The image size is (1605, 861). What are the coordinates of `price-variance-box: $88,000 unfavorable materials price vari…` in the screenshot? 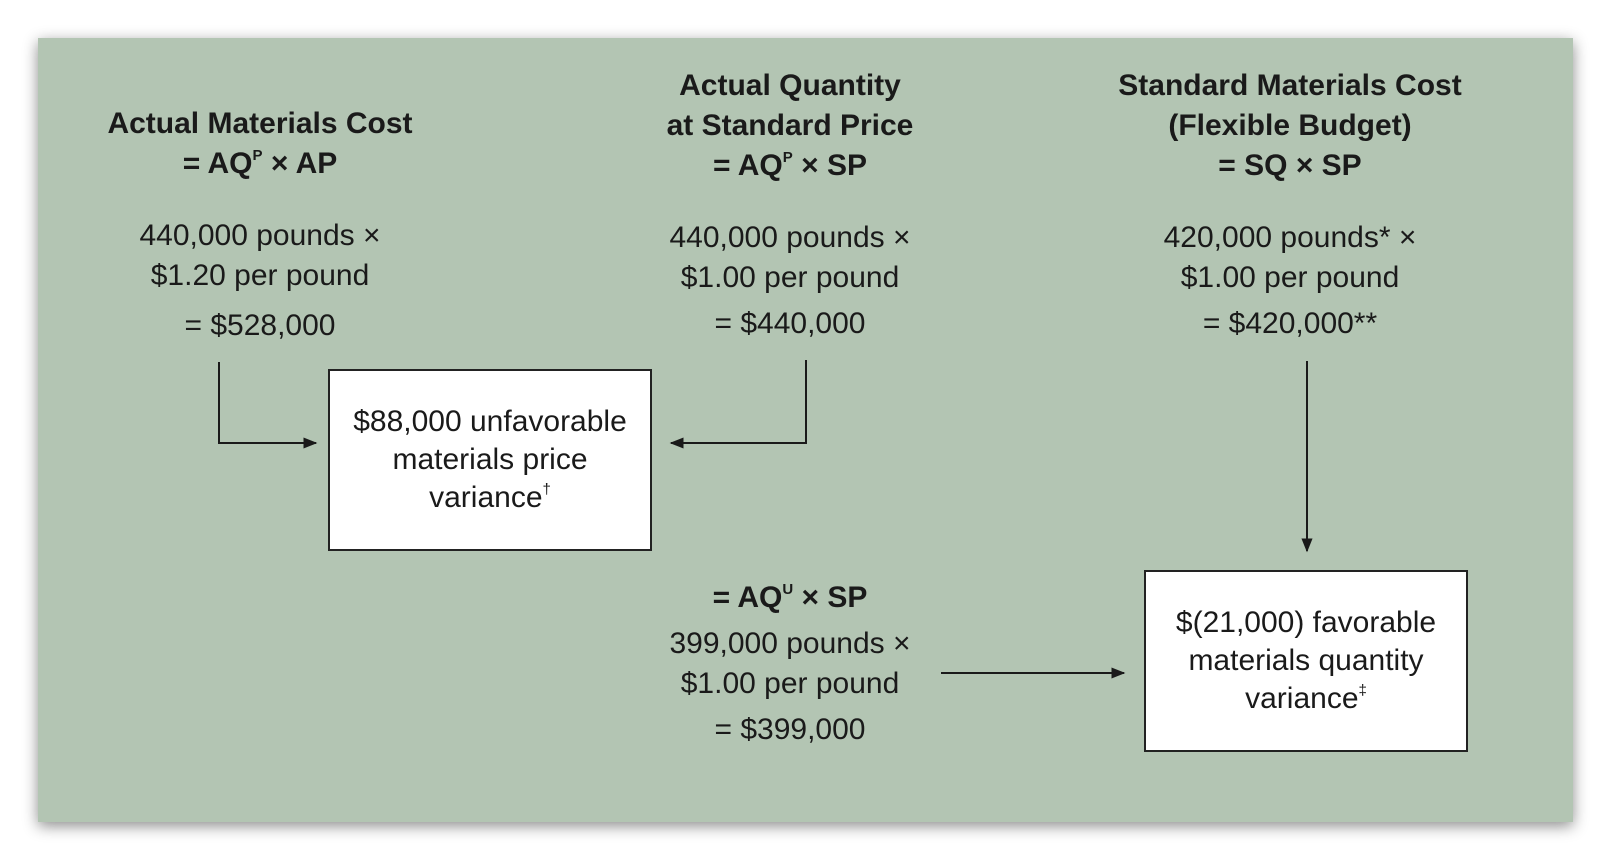 It's located at (490, 460).